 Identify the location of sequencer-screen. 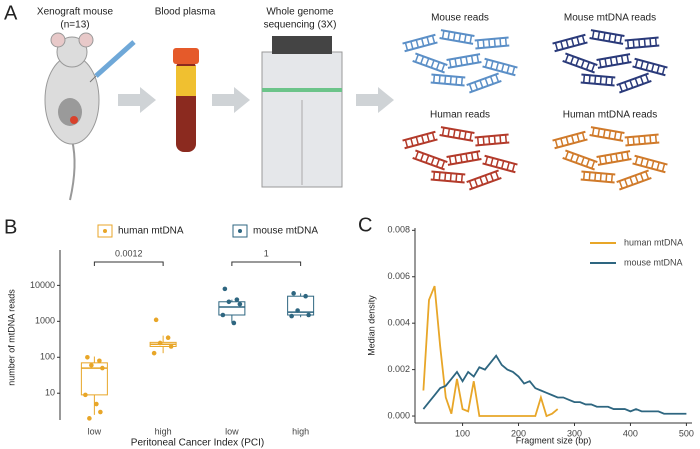
(302, 45).